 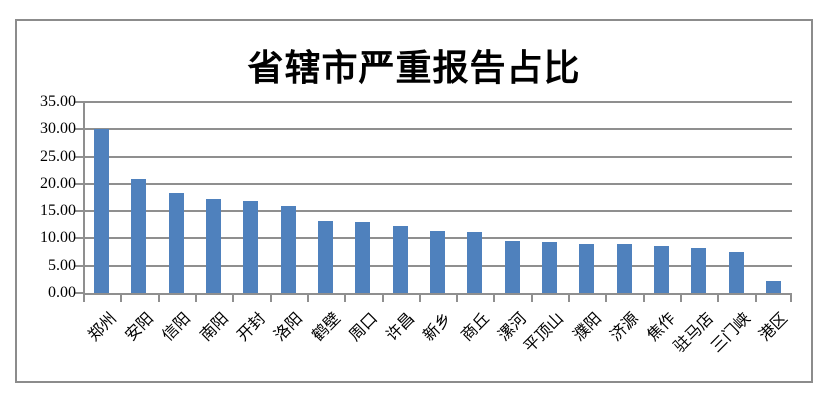 I want to click on bar-开封, so click(x=251, y=247).